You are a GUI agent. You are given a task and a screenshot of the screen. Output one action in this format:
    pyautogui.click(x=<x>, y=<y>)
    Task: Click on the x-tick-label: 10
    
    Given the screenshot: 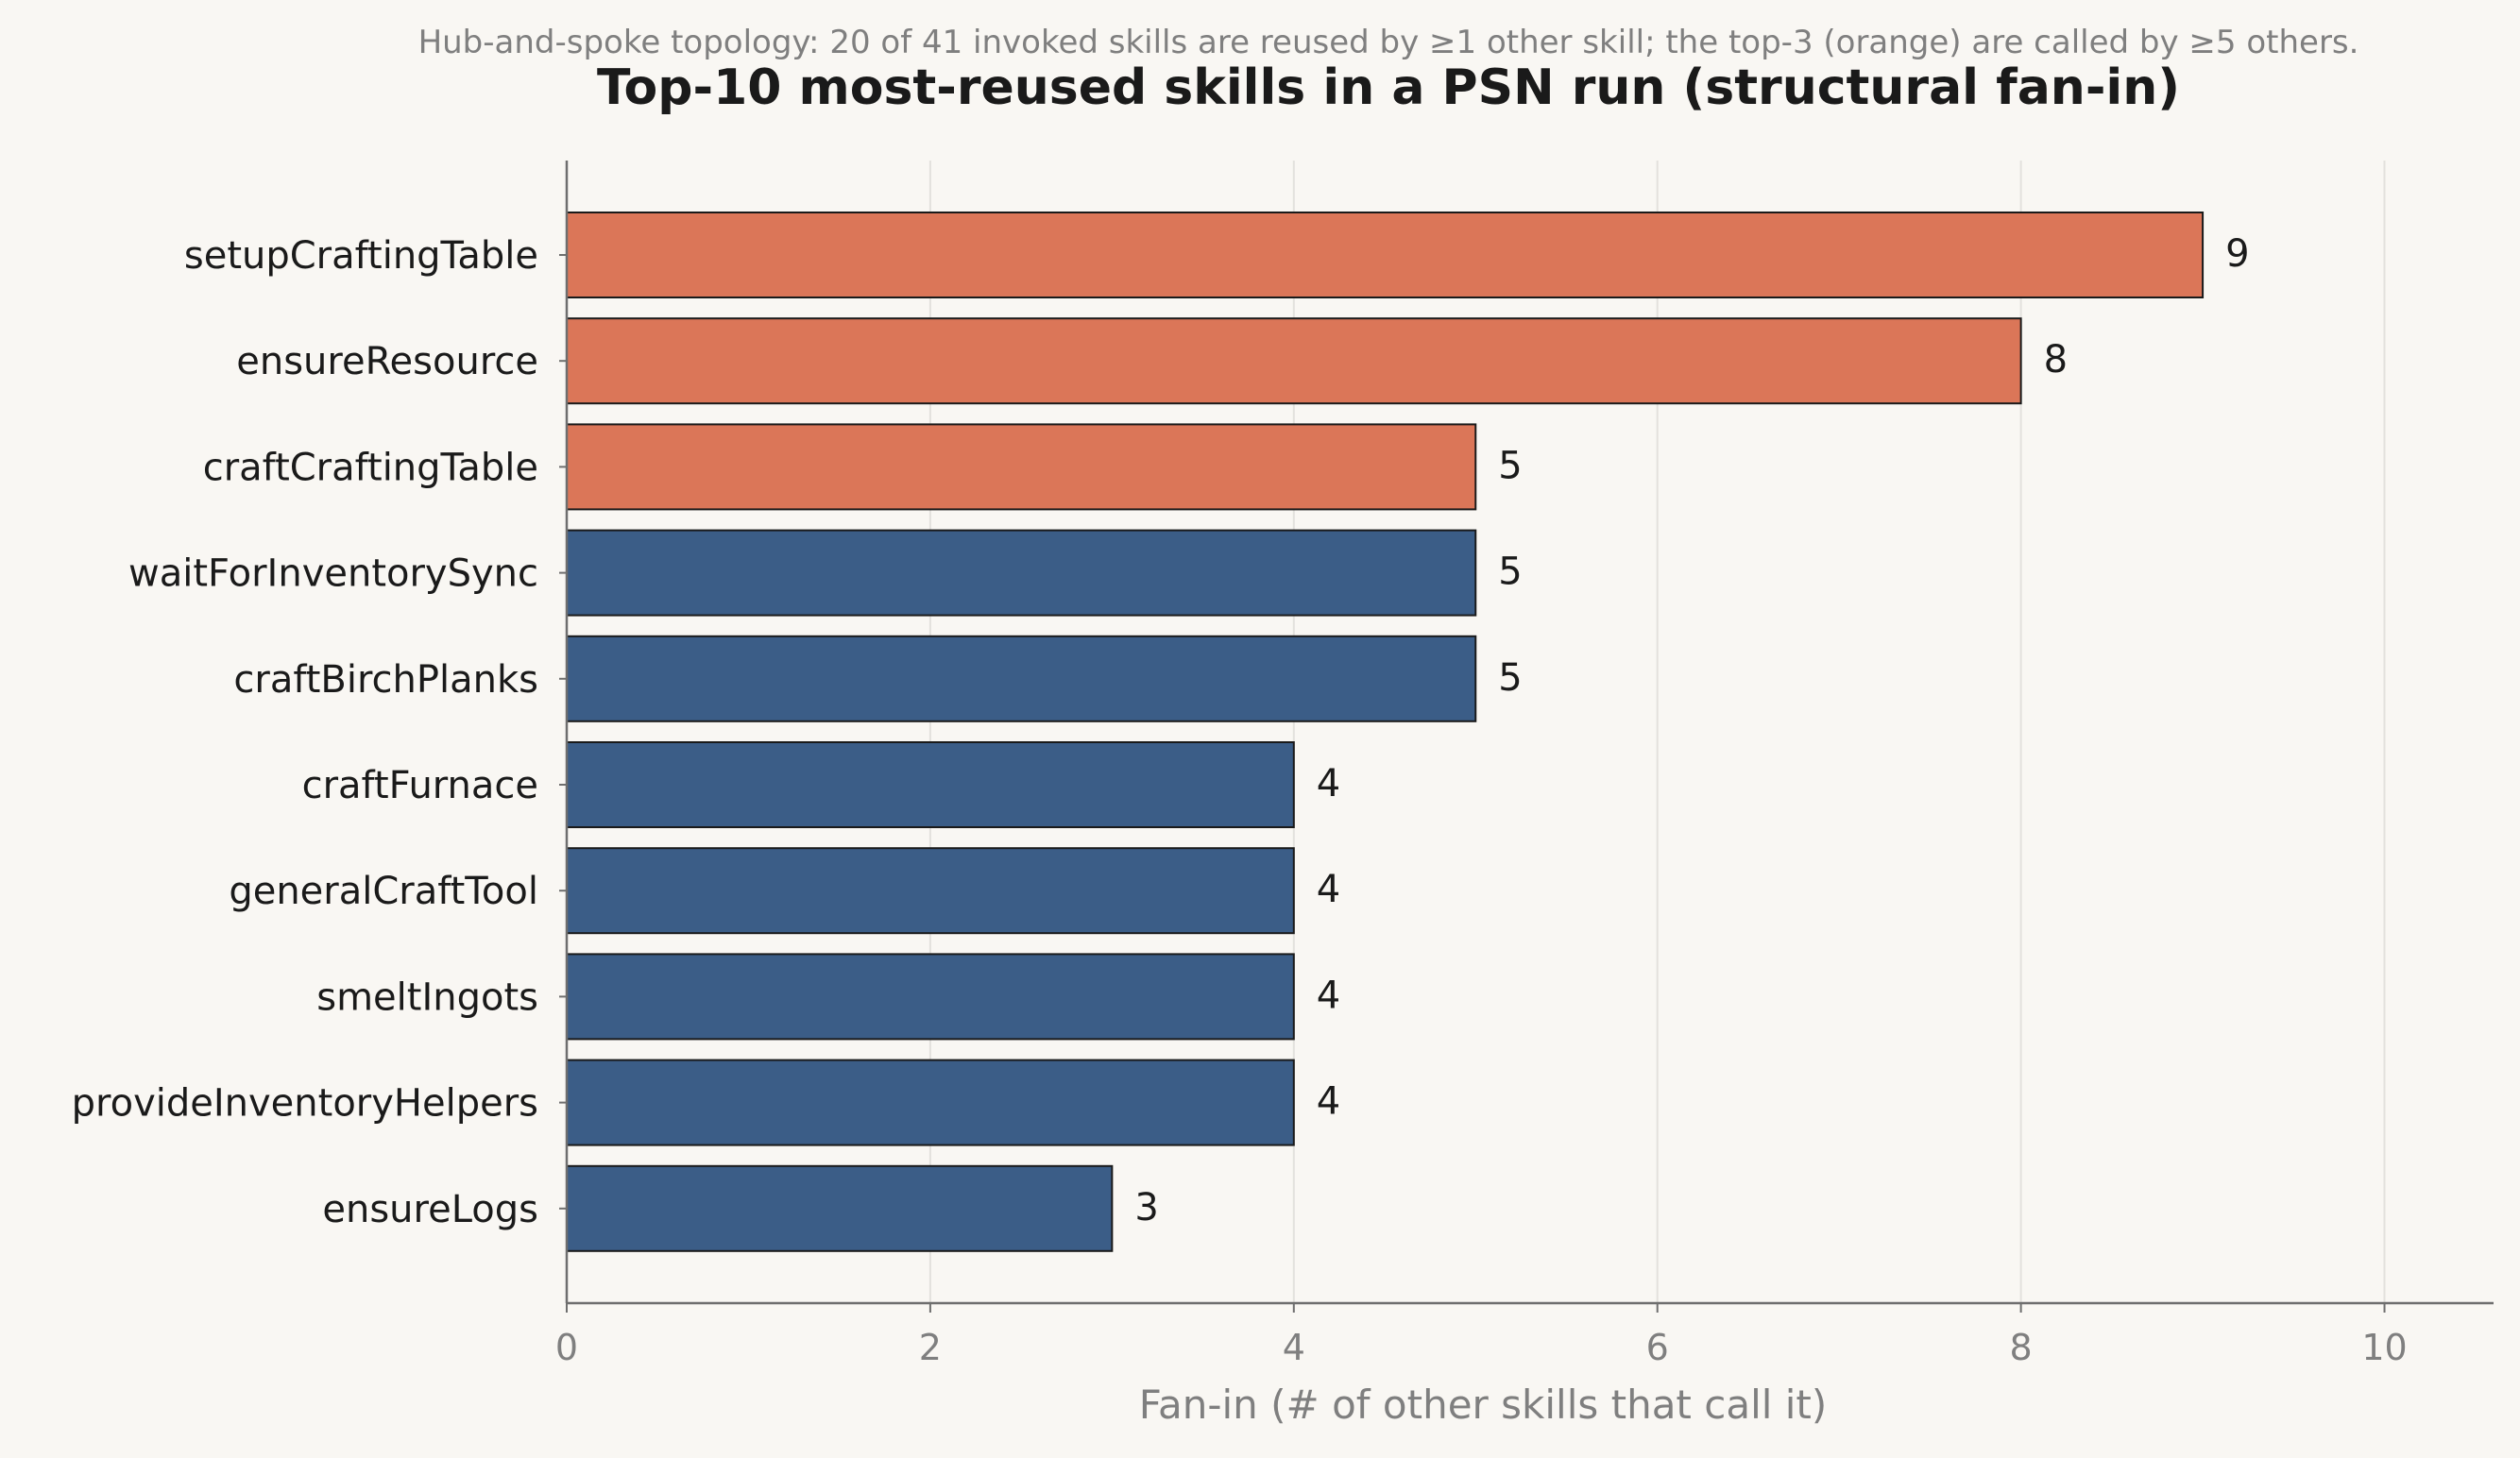 What is the action you would take?
    pyautogui.click(x=2384, y=1347)
    